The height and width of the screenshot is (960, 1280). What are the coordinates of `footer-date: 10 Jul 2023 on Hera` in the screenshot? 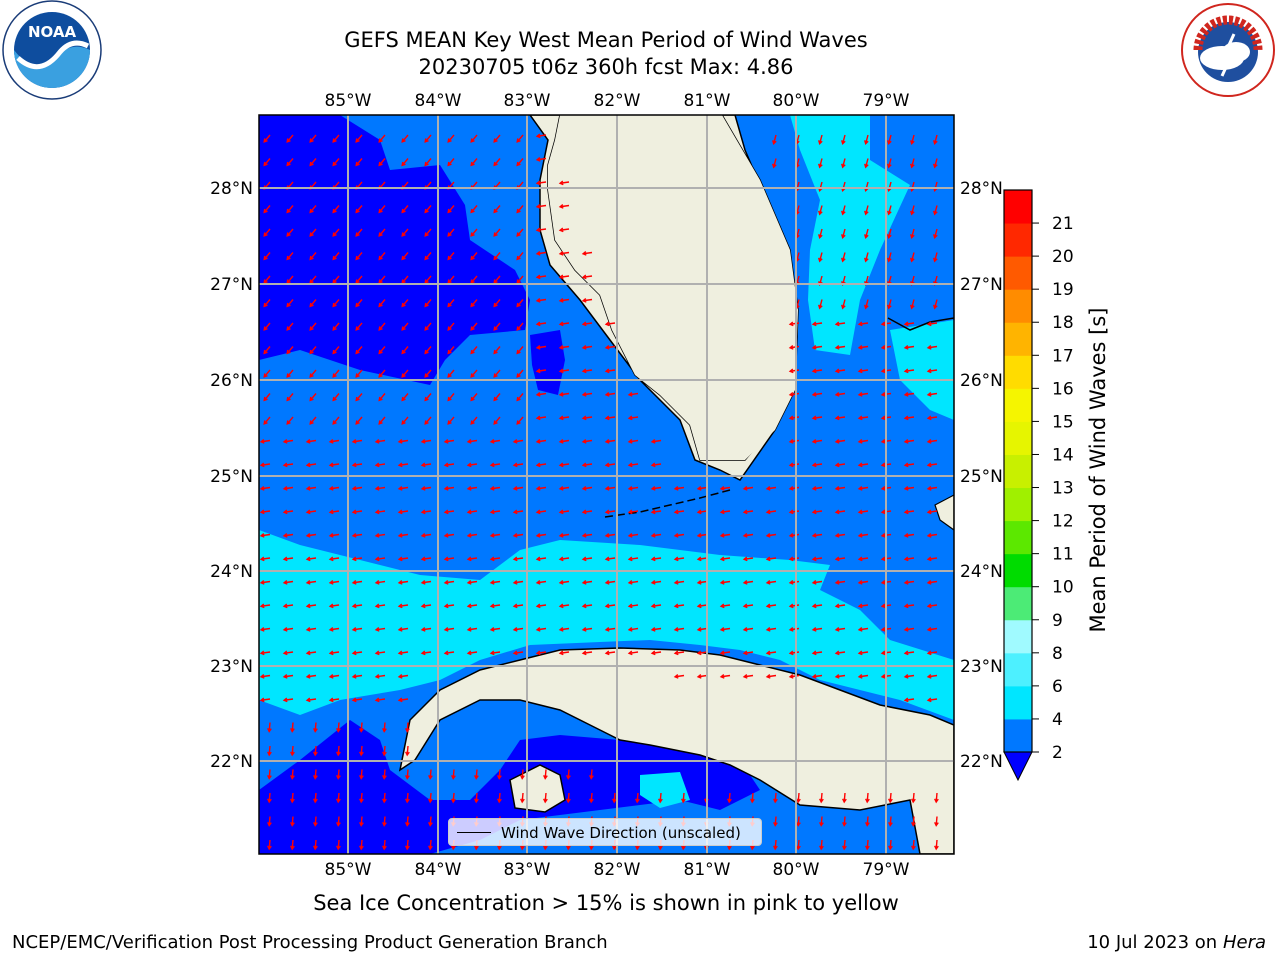 It's located at (1176, 942).